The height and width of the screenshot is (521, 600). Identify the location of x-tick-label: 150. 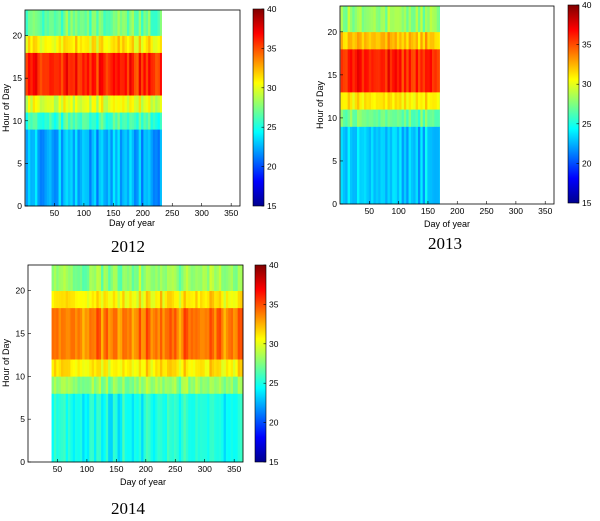
(428, 211).